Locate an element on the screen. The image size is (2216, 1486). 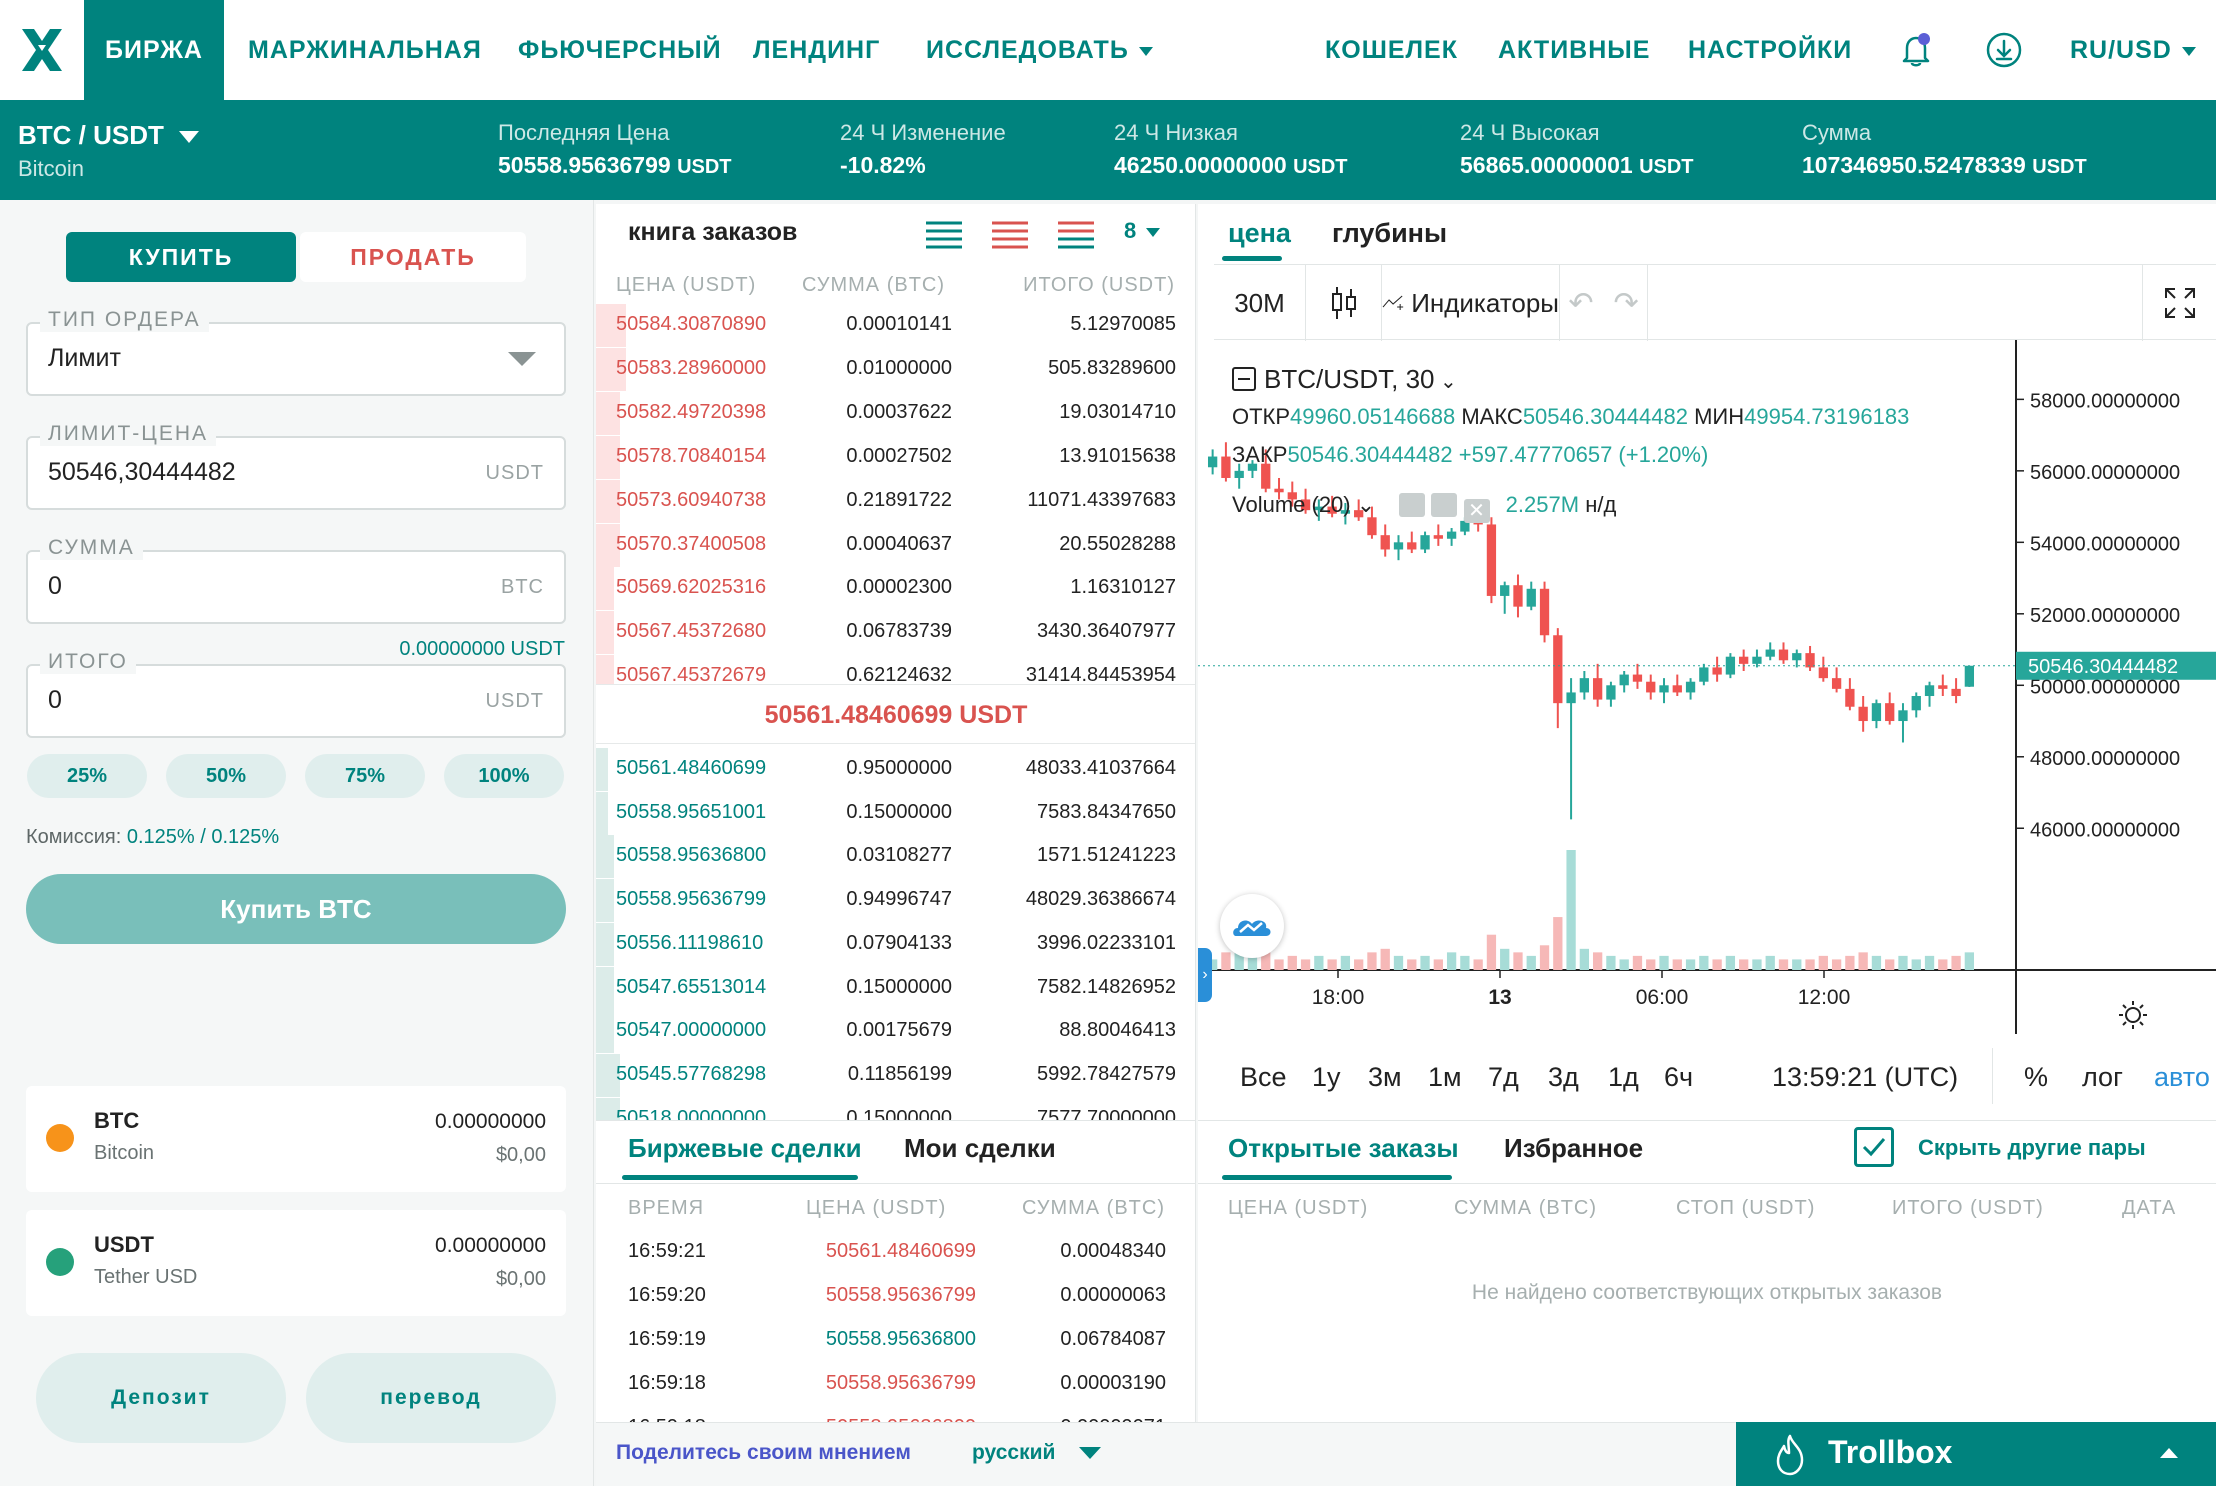
ask-row: 50570.37400508 0.00040637 20.55028288 is located at coordinates (895, 545).